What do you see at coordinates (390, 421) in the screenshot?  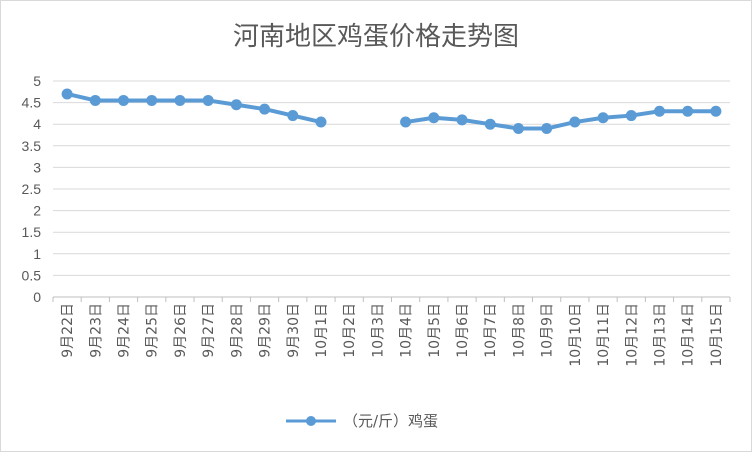 I see `legend-label: （元/斤）鸡蛋` at bounding box center [390, 421].